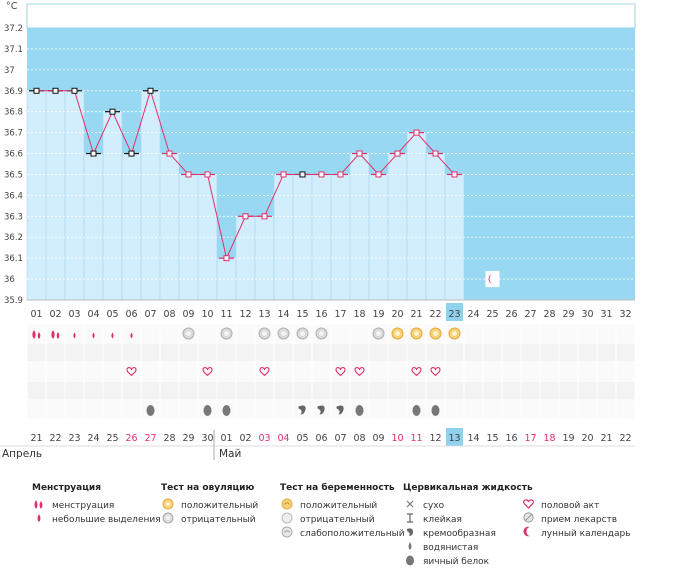 This screenshot has width=673, height=587. Describe the element at coordinates (245, 438) in the screenshot. I see `calendar-date-label: 02` at that location.